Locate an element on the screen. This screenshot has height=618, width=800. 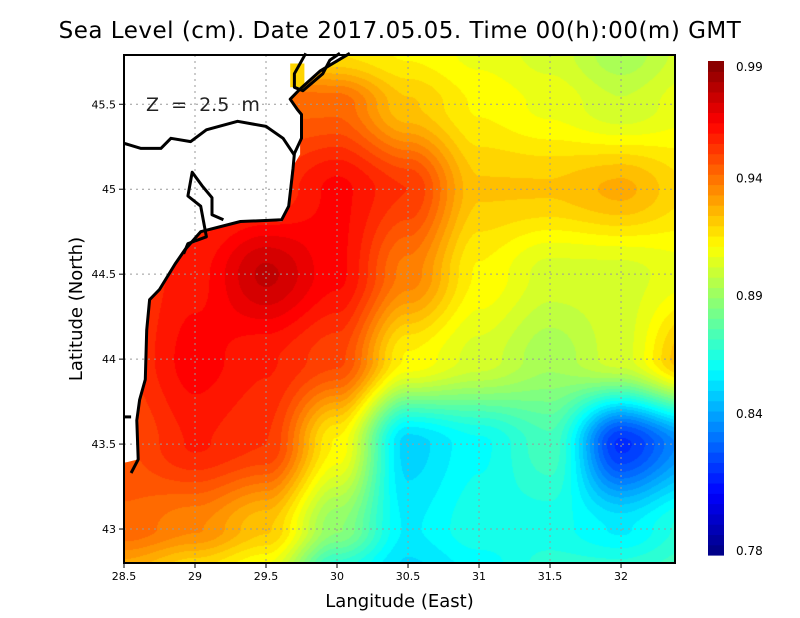
y-tick-label: 44.5 is located at coordinates (104, 274).